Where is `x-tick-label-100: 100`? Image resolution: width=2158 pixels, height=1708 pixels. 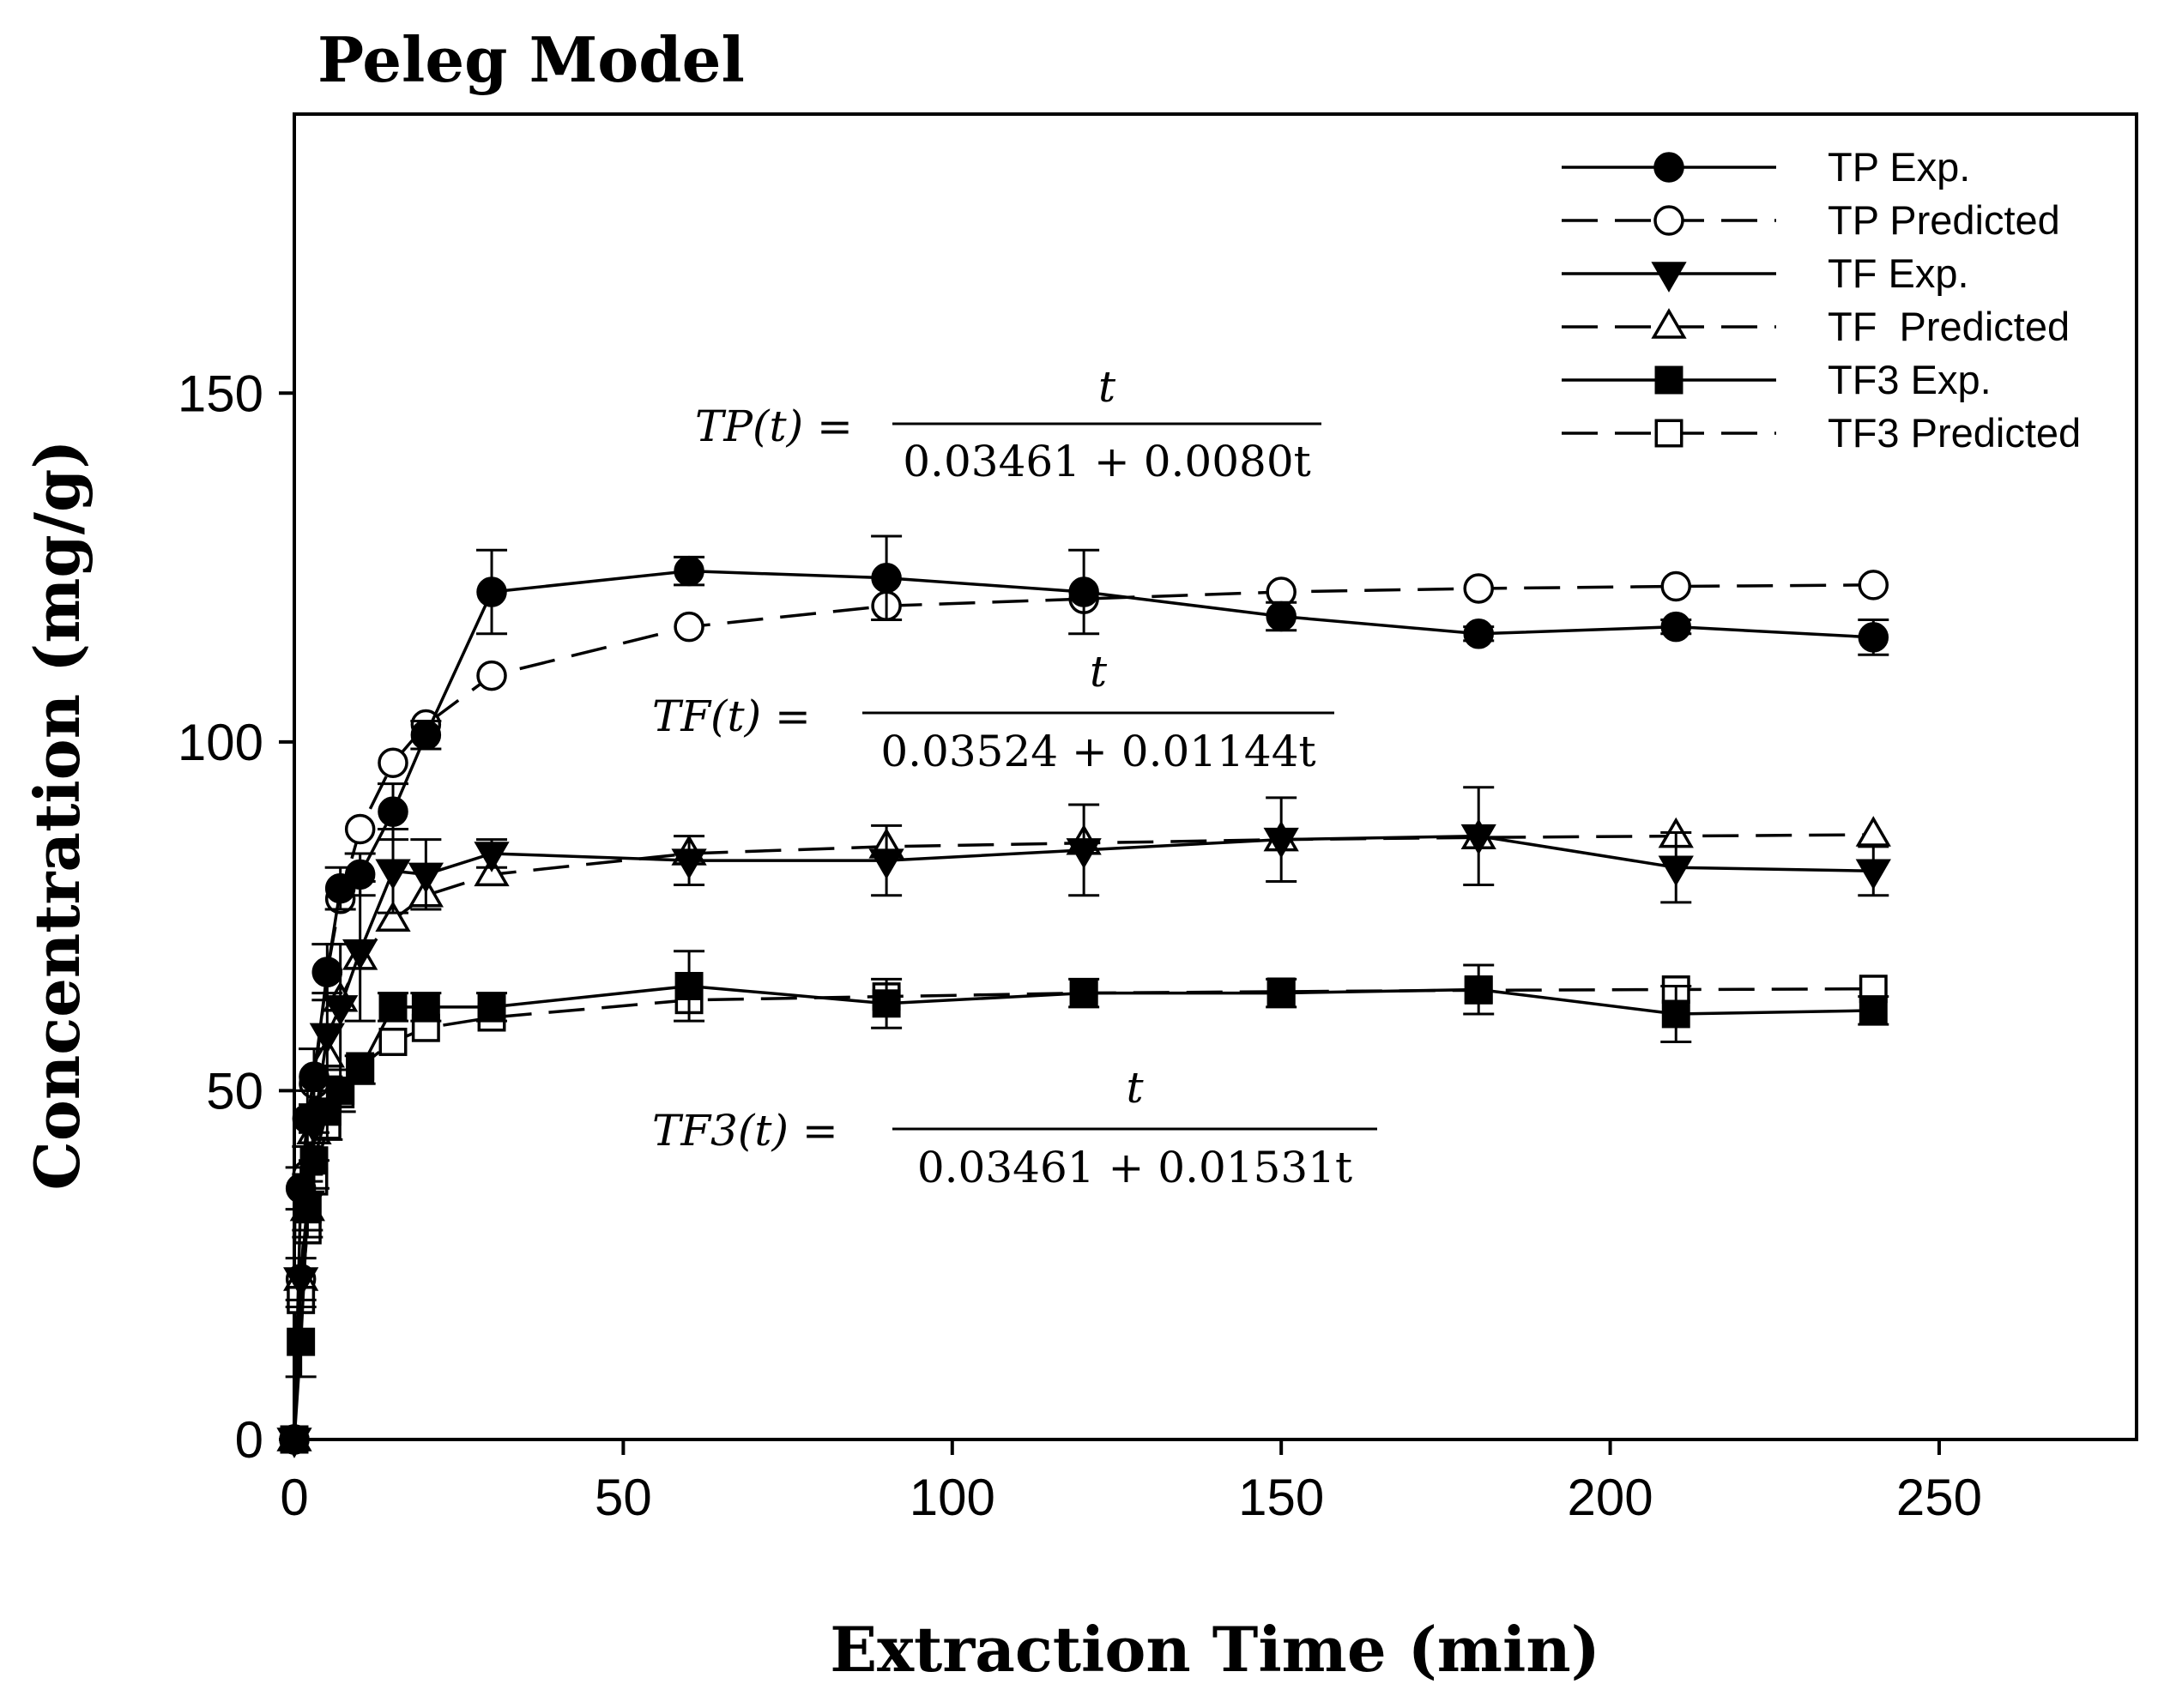
x-tick-label-100: 100 is located at coordinates (953, 1497).